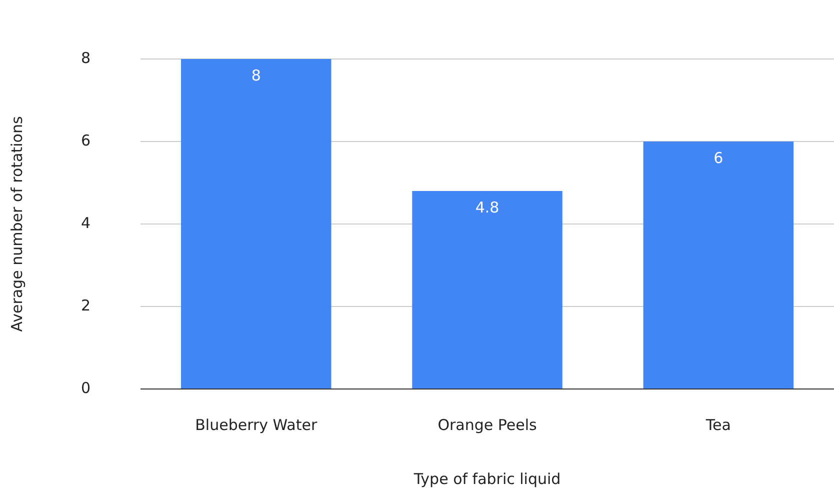 This screenshot has height=498, width=834. What do you see at coordinates (486, 479) in the screenshot?
I see `x-axis-title: Type of fabric liquid` at bounding box center [486, 479].